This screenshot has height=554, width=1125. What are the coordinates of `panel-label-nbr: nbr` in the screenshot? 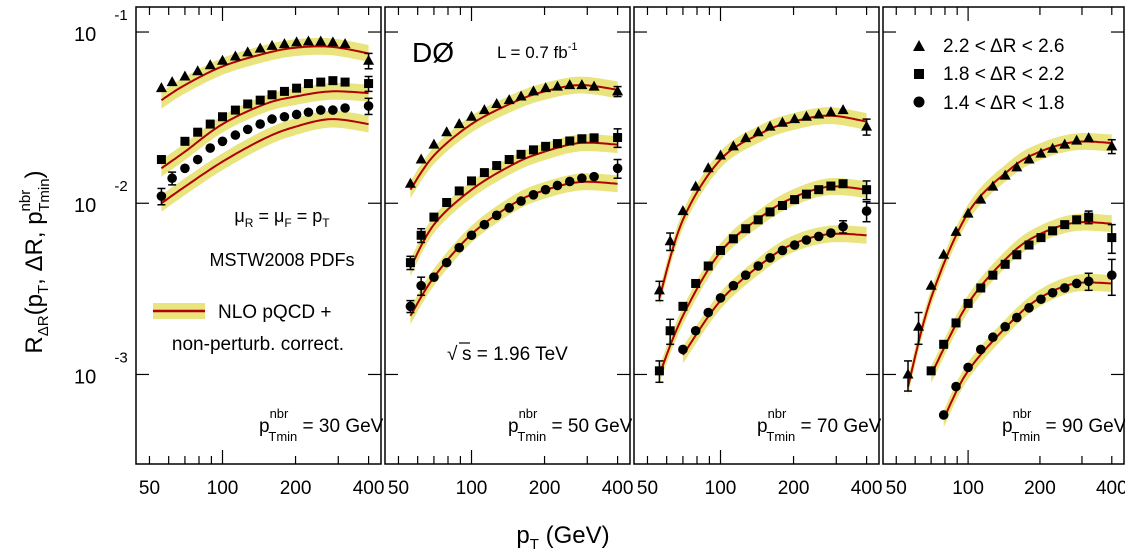 It's located at (279, 413).